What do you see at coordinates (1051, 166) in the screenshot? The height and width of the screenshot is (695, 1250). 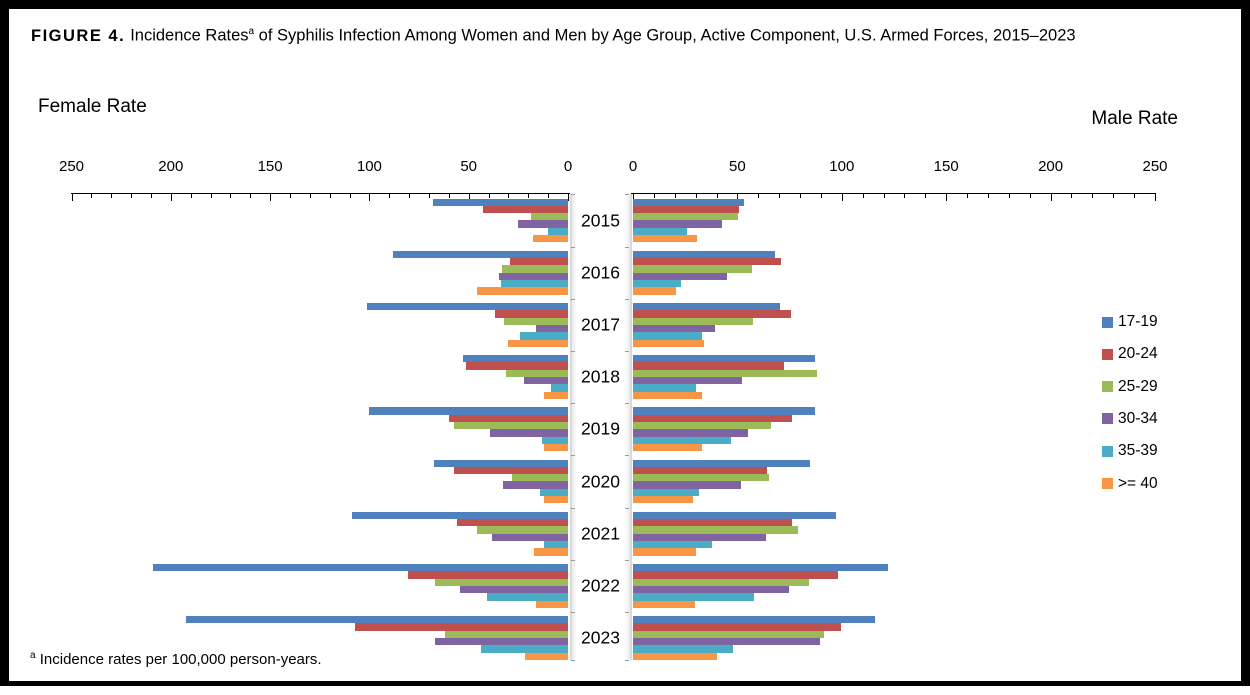 I see `male-axis-tick-label: 200` at bounding box center [1051, 166].